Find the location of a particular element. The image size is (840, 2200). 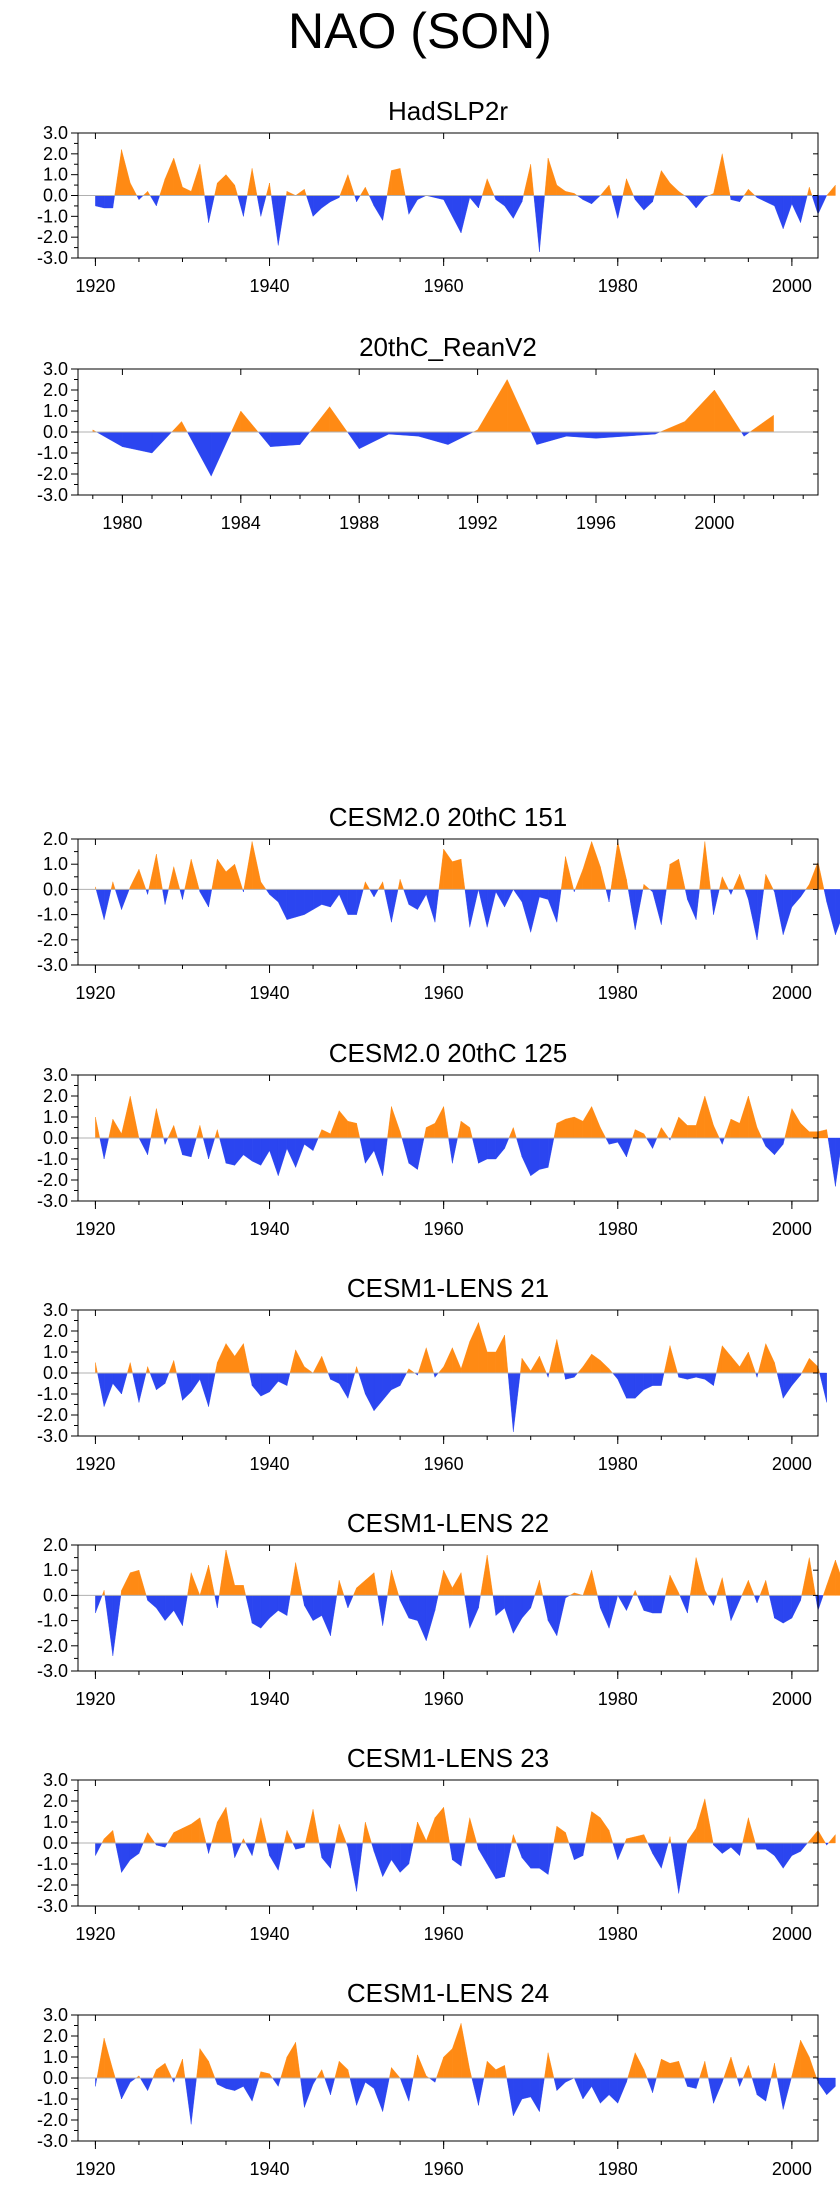

x-tick-label: 1988 is located at coordinates (359, 523).